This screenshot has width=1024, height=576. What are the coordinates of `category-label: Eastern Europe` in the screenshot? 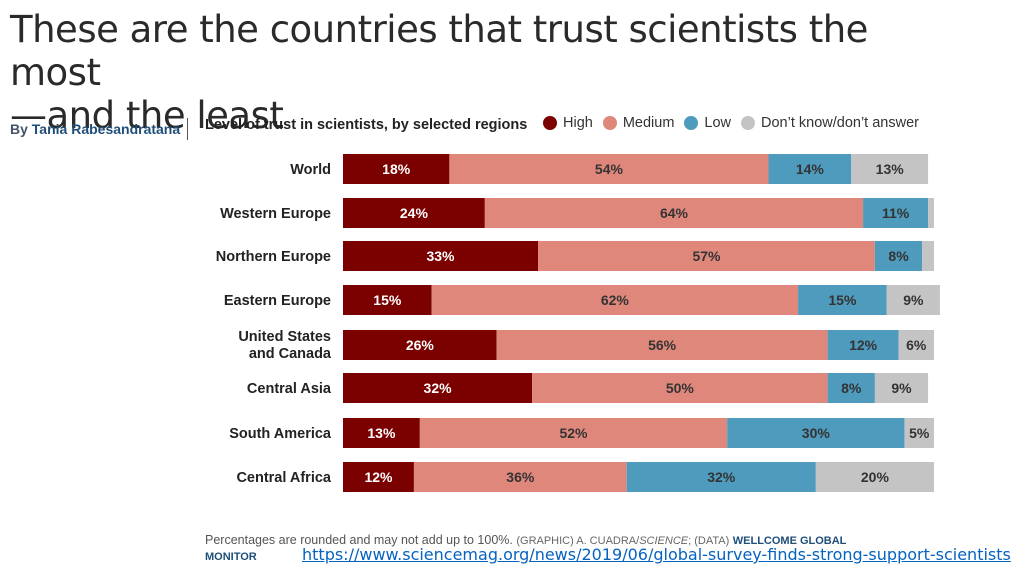 It's located at (277, 301).